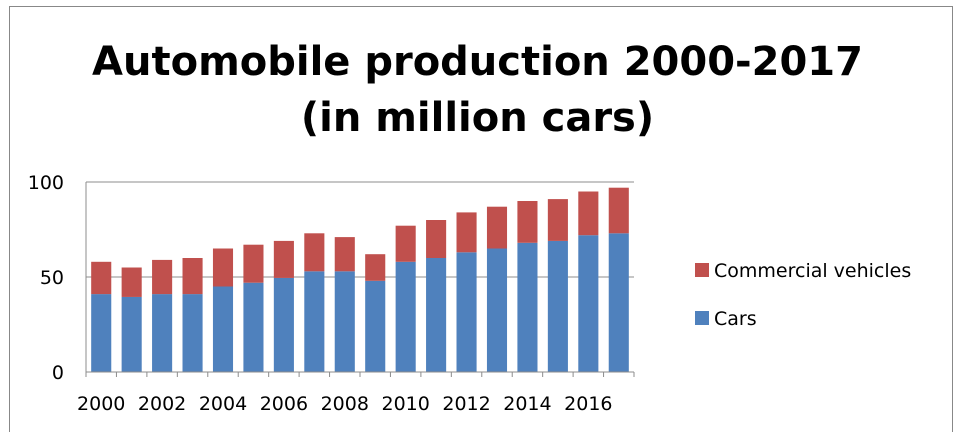 This screenshot has width=955, height=432. I want to click on bar-commercial-vehicles-2001, so click(131, 282).